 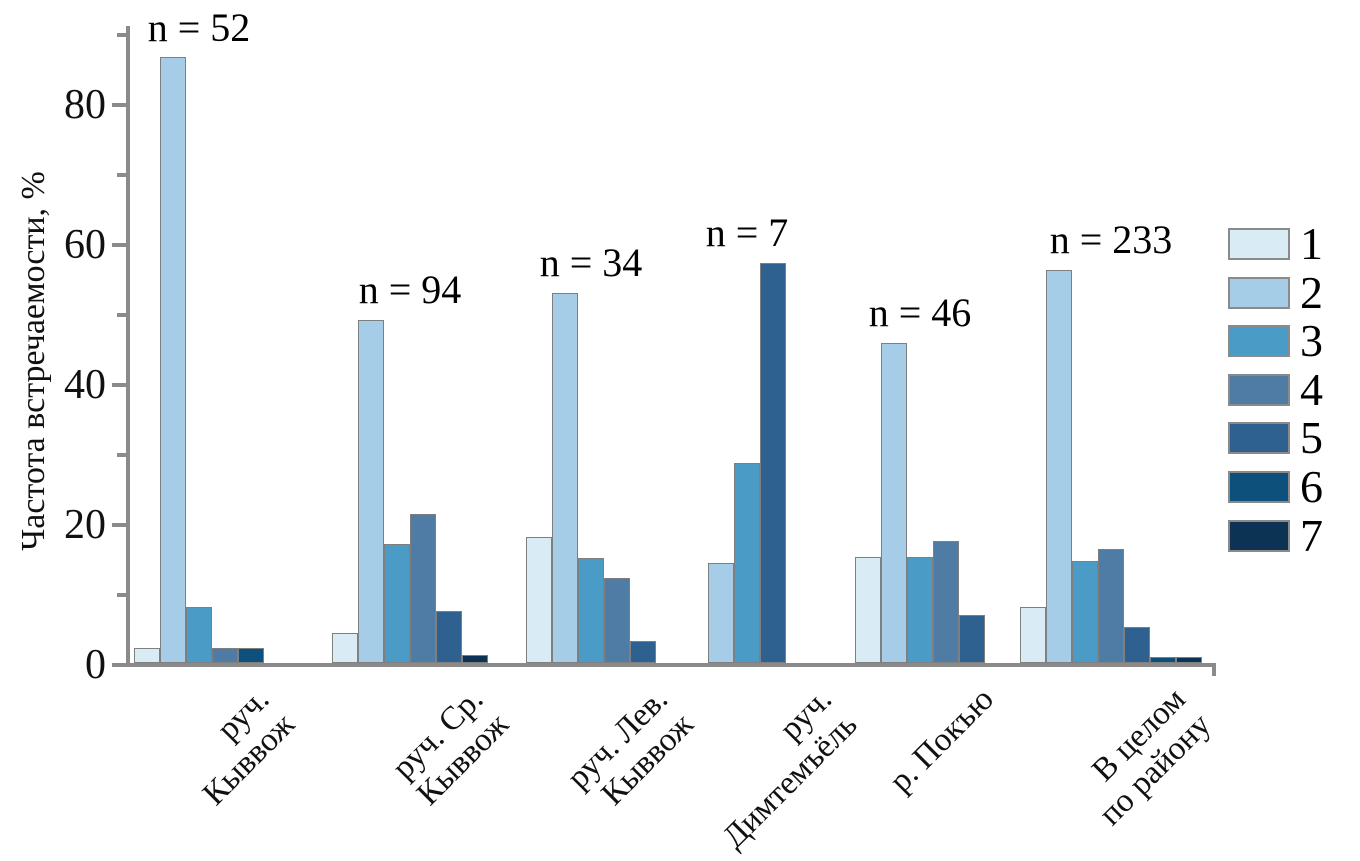 I want to click on x-axis-category-label: руч. Ср. Кыввож, so click(x=451, y=747).